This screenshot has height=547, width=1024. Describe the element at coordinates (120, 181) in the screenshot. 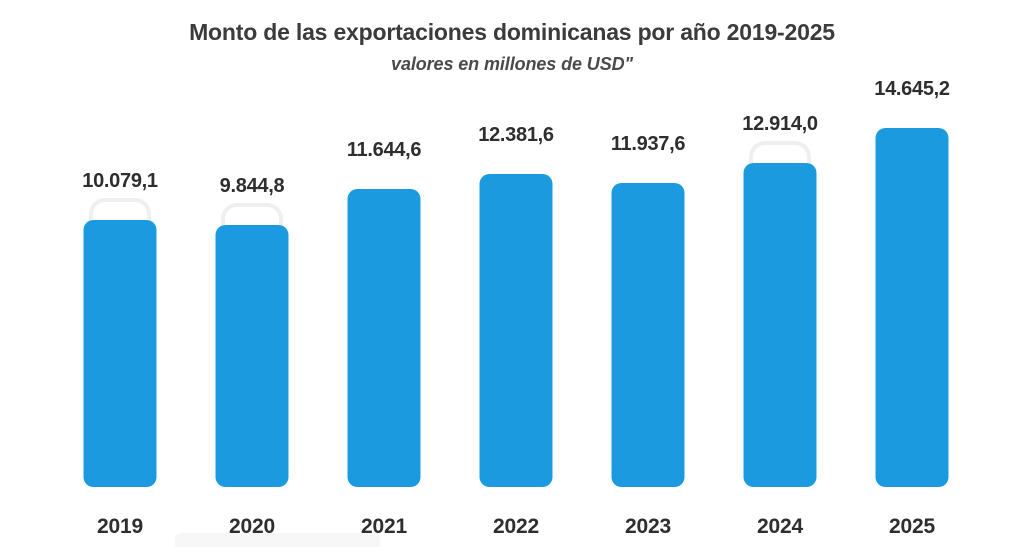

I see `bar-value-label-2019: 10.079,1` at that location.